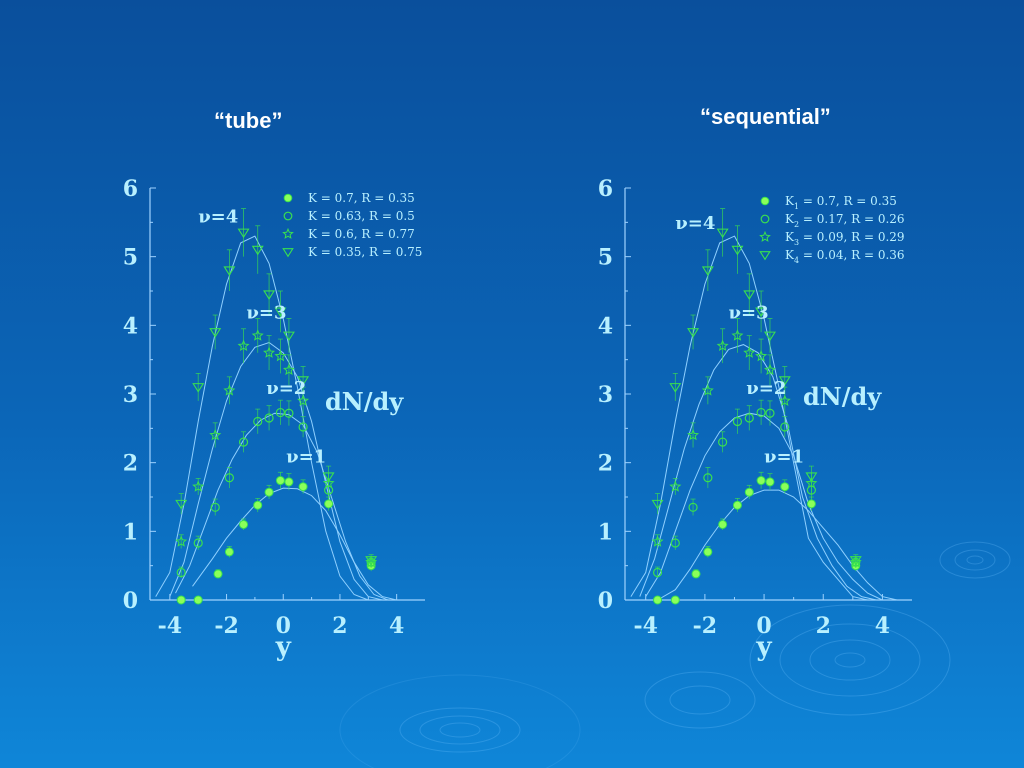 This screenshot has width=1024, height=768. Describe the element at coordinates (823, 626) in the screenshot. I see `right-x-tick-label: 2` at that location.